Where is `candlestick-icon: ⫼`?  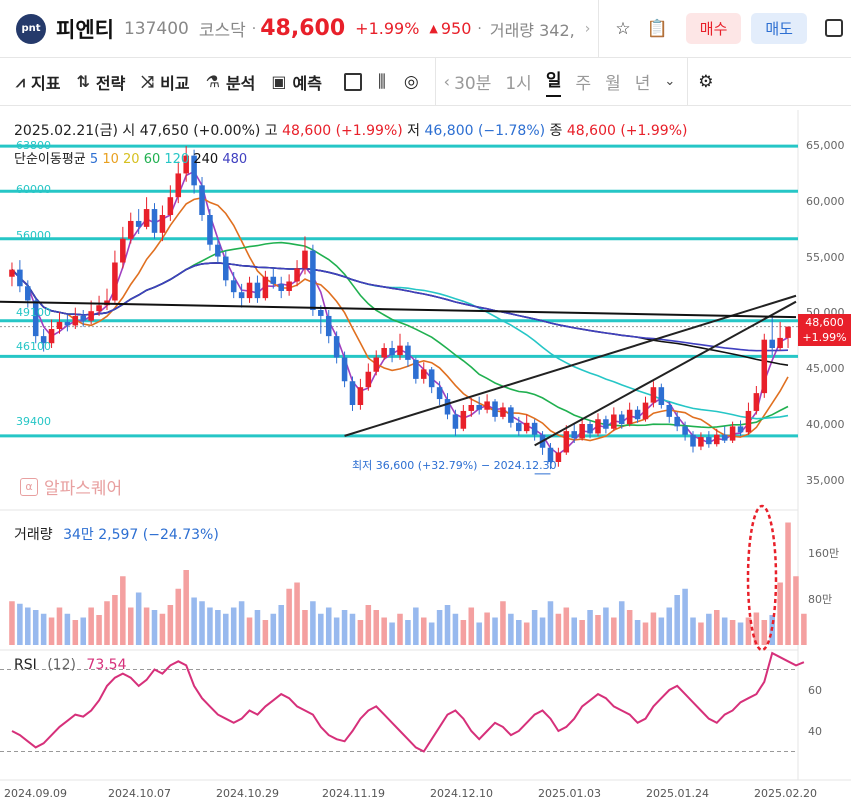 candlestick-icon: ⫼ is located at coordinates (381, 81).